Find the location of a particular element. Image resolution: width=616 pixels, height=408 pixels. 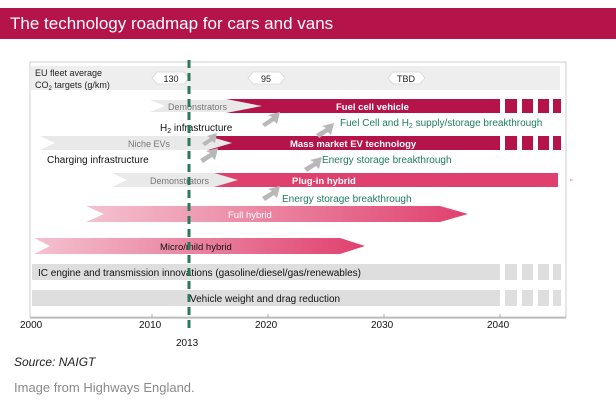

vehicle-weight-label: Vehicle weight and drag reduction is located at coordinates (265, 299).